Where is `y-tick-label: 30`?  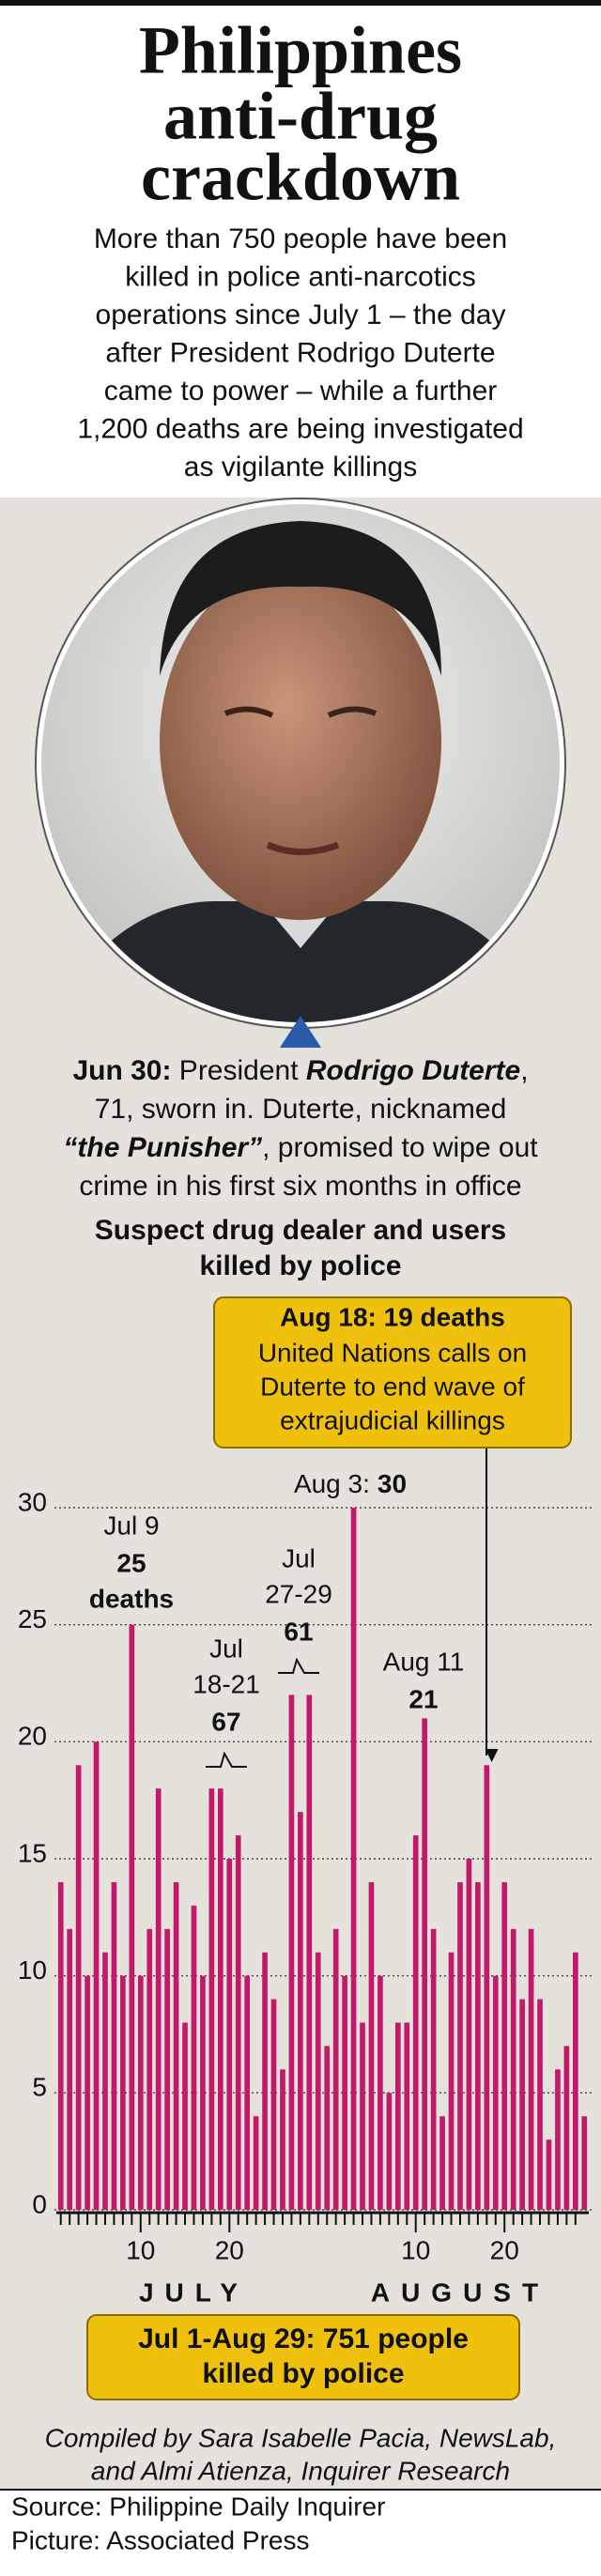
y-tick-label: 30 is located at coordinates (32, 1501).